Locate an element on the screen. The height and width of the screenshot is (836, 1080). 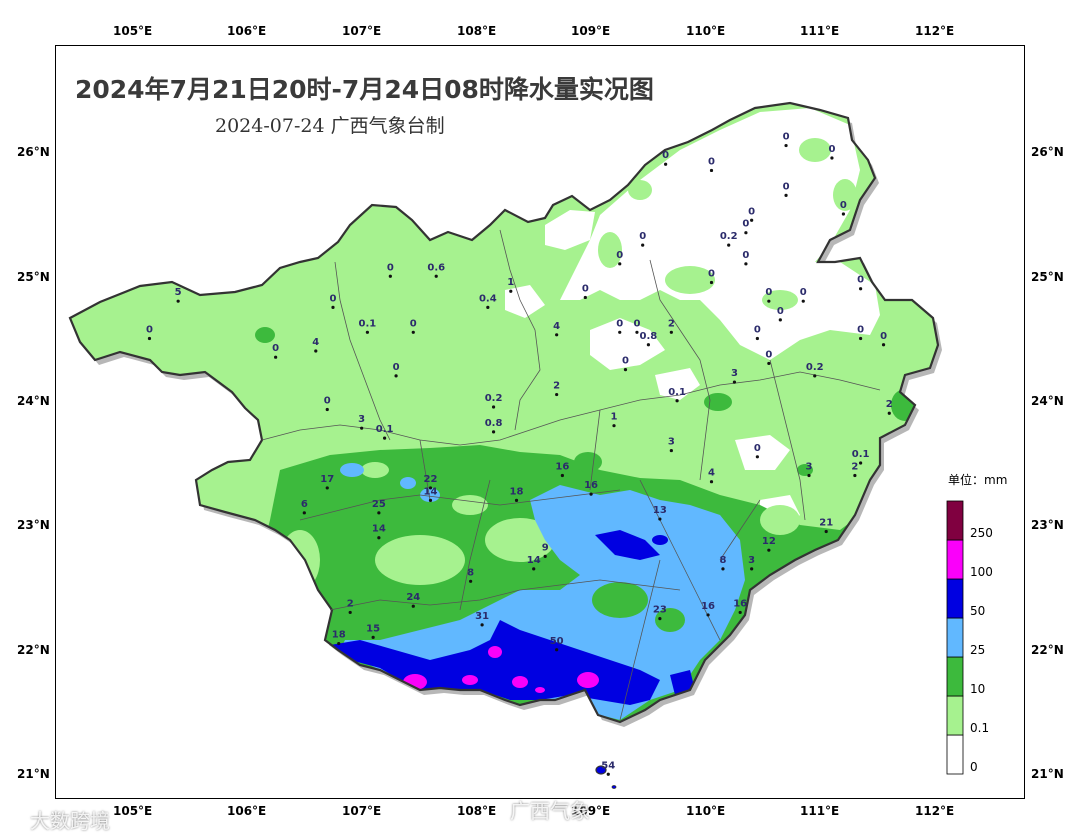
lon-tick-top: 106°E is located at coordinates (247, 31).